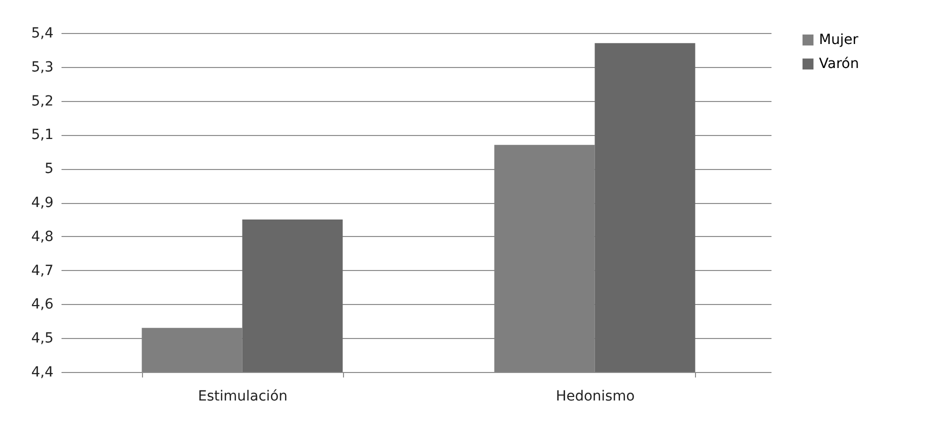 This screenshot has height=430, width=952. I want to click on y-tick-label: 5, so click(49, 169).